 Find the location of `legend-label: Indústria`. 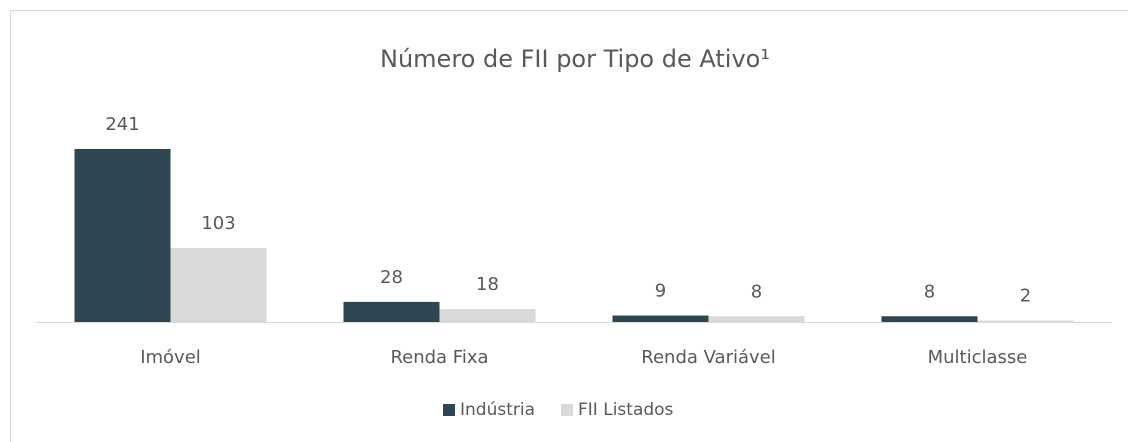

legend-label: Indústria is located at coordinates (497, 410).